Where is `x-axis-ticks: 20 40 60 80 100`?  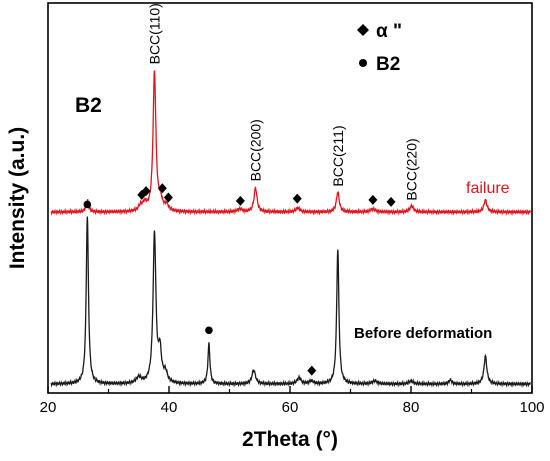 x-axis-ticks: 20 40 60 80 100 is located at coordinates (292, 401).